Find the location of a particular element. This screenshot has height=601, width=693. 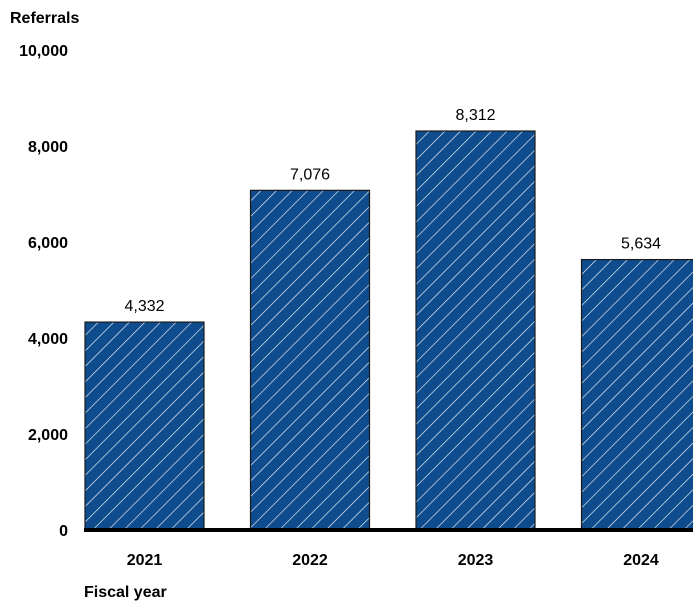

y-tick-label: 10,000 is located at coordinates (43, 51).